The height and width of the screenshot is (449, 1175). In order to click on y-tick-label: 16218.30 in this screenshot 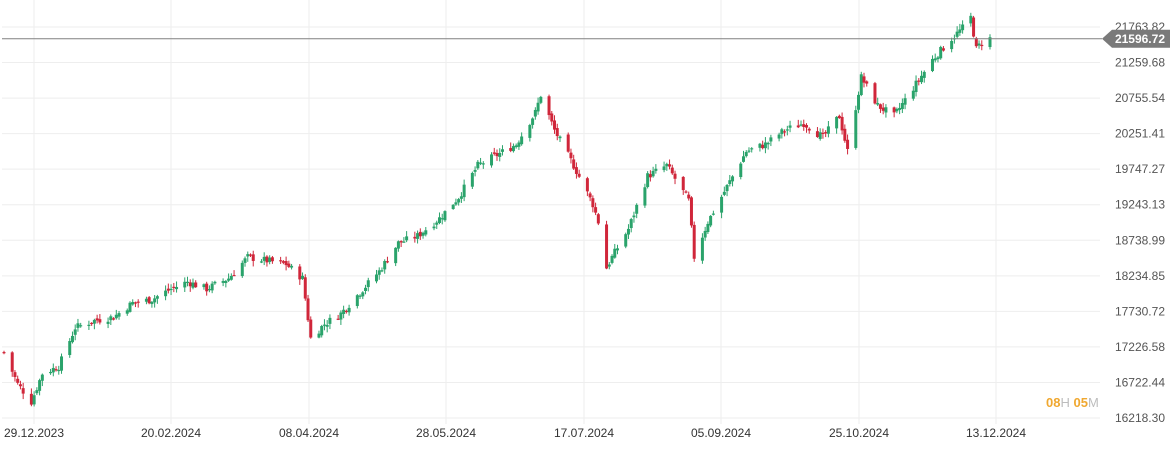, I will do `click(1140, 418)`.